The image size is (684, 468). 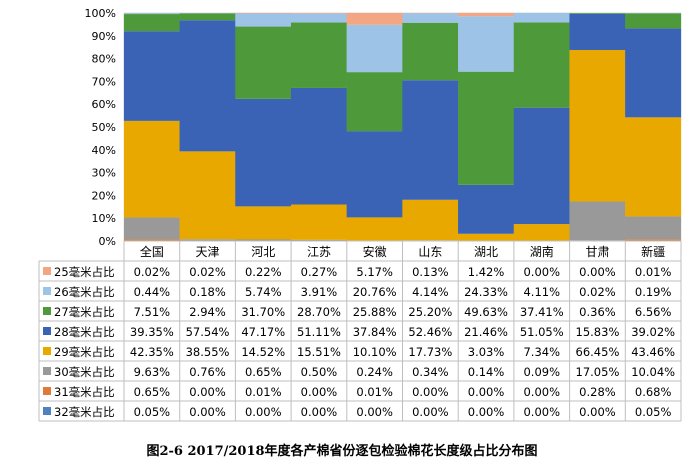 What do you see at coordinates (486, 352) in the screenshot?
I see `data-label: 3.03%` at bounding box center [486, 352].